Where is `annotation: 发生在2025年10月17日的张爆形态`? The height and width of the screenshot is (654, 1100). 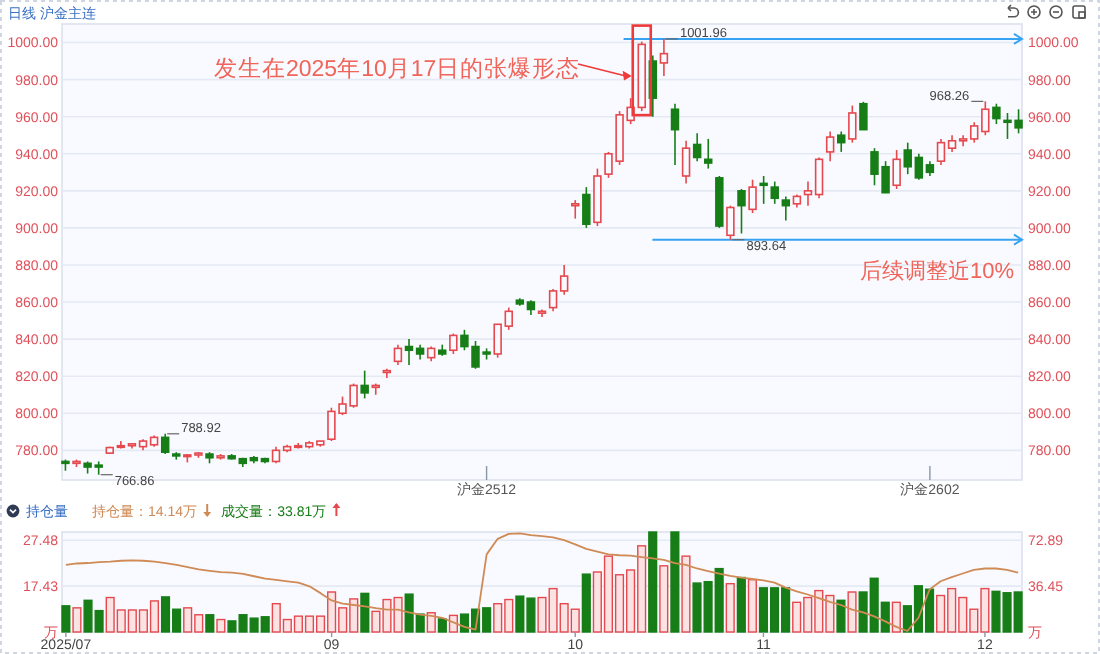 annotation: 发生在2025年10月17日的张爆形态 is located at coordinates (397, 69).